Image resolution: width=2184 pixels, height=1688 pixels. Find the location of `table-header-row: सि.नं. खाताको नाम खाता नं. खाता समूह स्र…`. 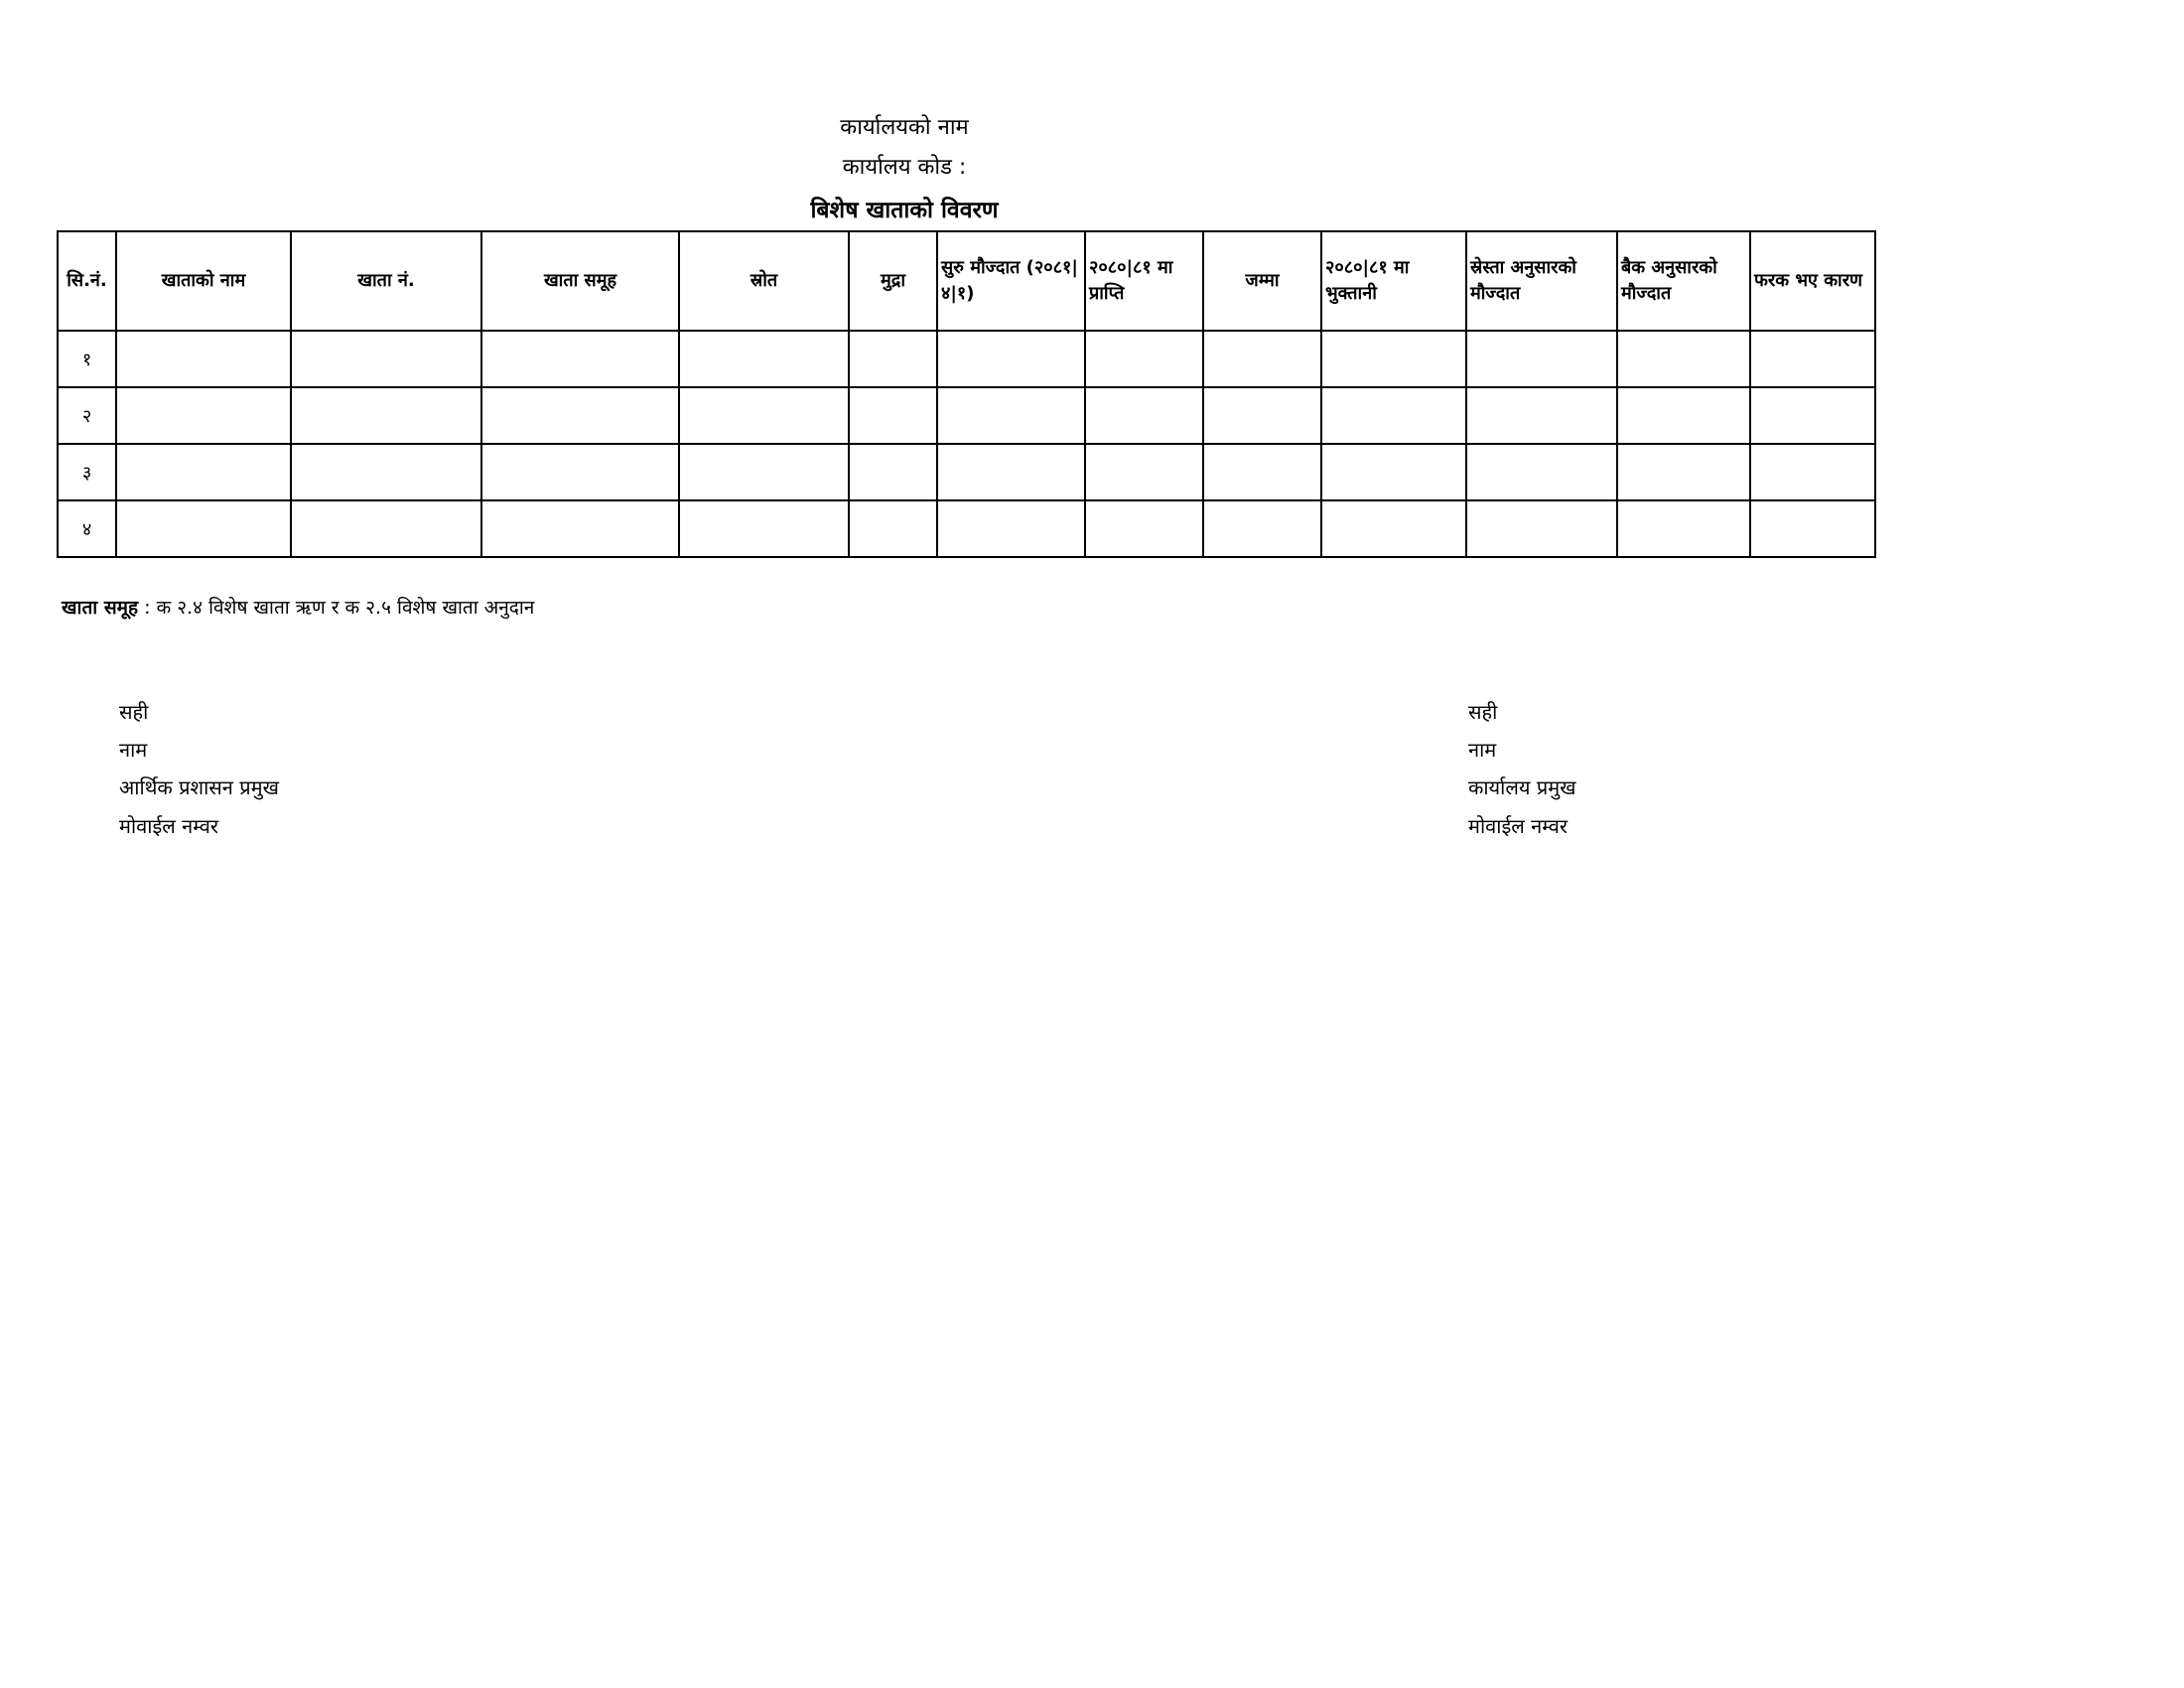

table-header-row: सि.नं. खाताको नाम खाता नं. खाता समूह स्र… is located at coordinates (966, 281).